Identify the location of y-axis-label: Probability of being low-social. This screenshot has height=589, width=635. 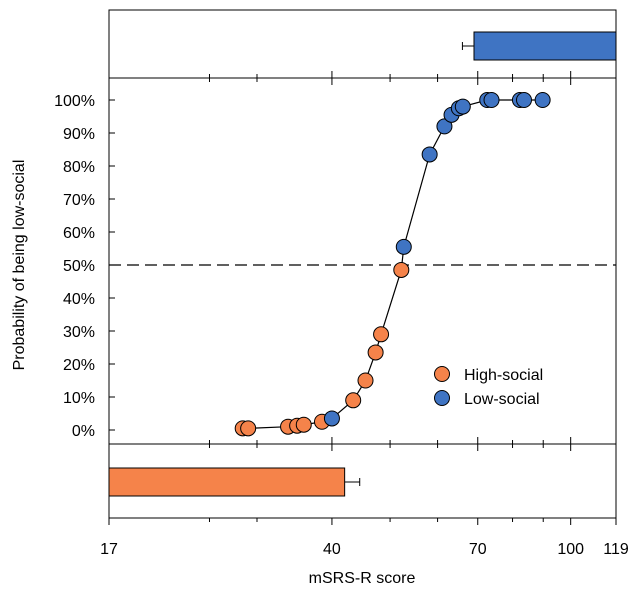
(19, 265).